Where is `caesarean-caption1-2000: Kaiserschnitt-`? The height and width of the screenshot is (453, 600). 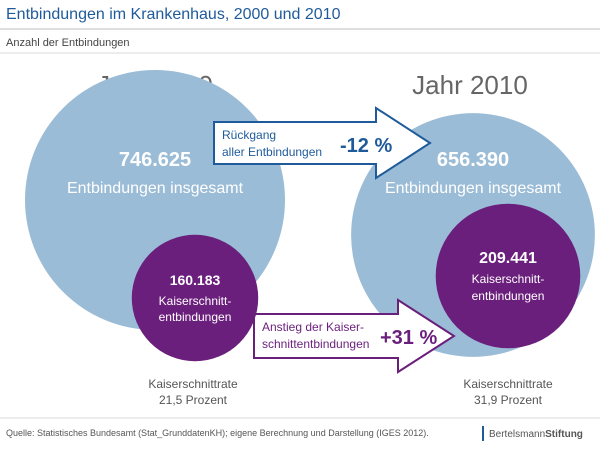 caesarean-caption1-2000: Kaiserschnitt- is located at coordinates (195, 301).